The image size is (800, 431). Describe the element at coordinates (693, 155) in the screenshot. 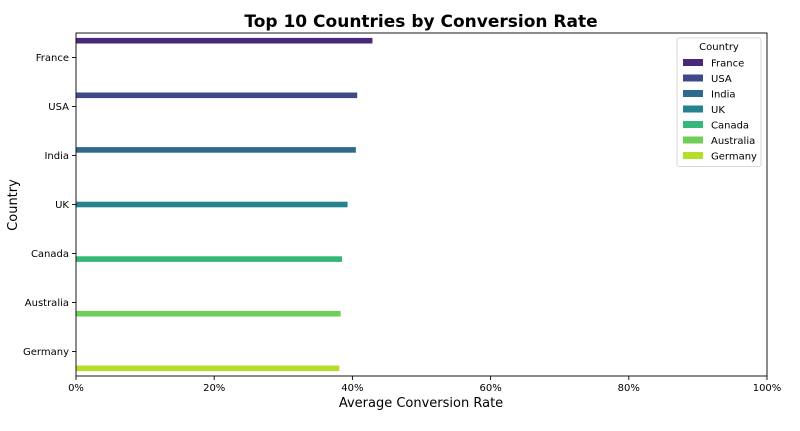

I see `legend-swatch-germany` at that location.